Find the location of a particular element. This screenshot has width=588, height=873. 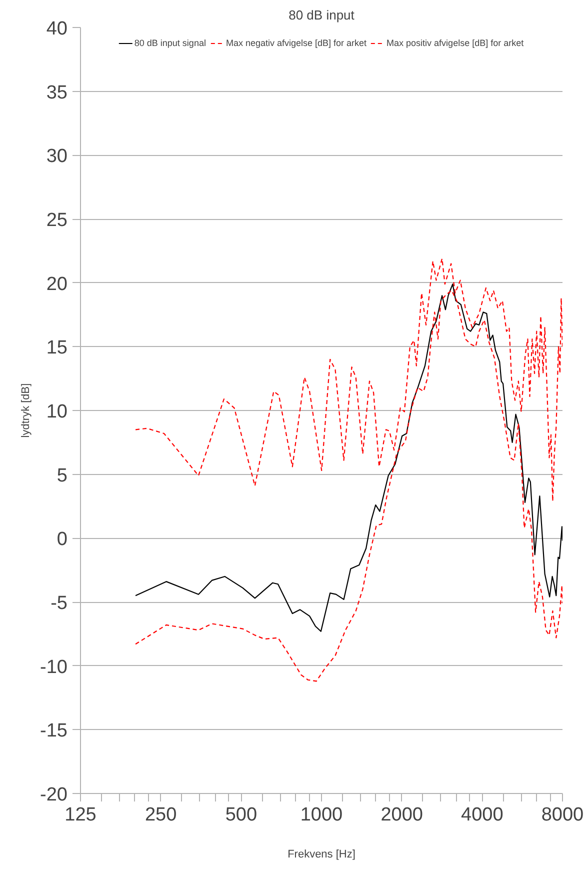

y-tick-label: -10 is located at coordinates (54, 667).